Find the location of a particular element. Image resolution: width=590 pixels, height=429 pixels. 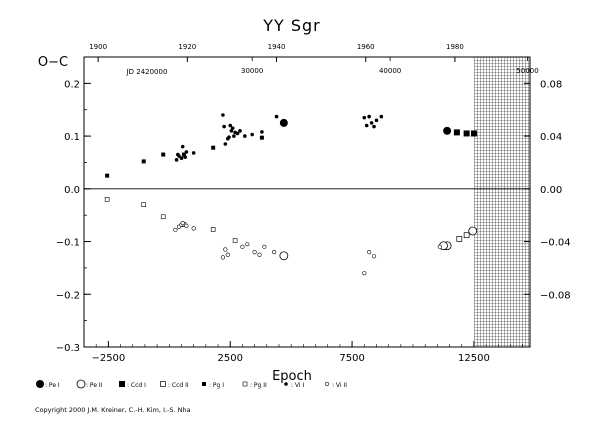

top-jd-label: 30000 is located at coordinates (252, 71).